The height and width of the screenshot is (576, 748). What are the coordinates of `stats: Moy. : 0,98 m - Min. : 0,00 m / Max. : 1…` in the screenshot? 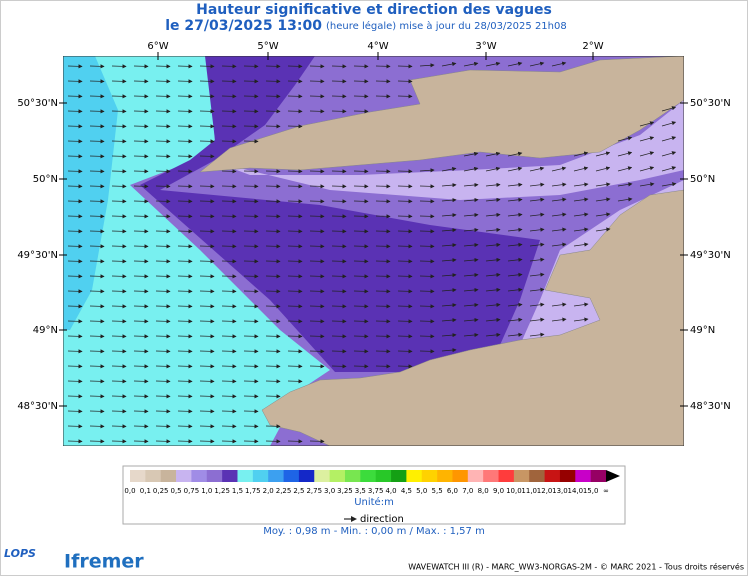 It's located at (374, 531).